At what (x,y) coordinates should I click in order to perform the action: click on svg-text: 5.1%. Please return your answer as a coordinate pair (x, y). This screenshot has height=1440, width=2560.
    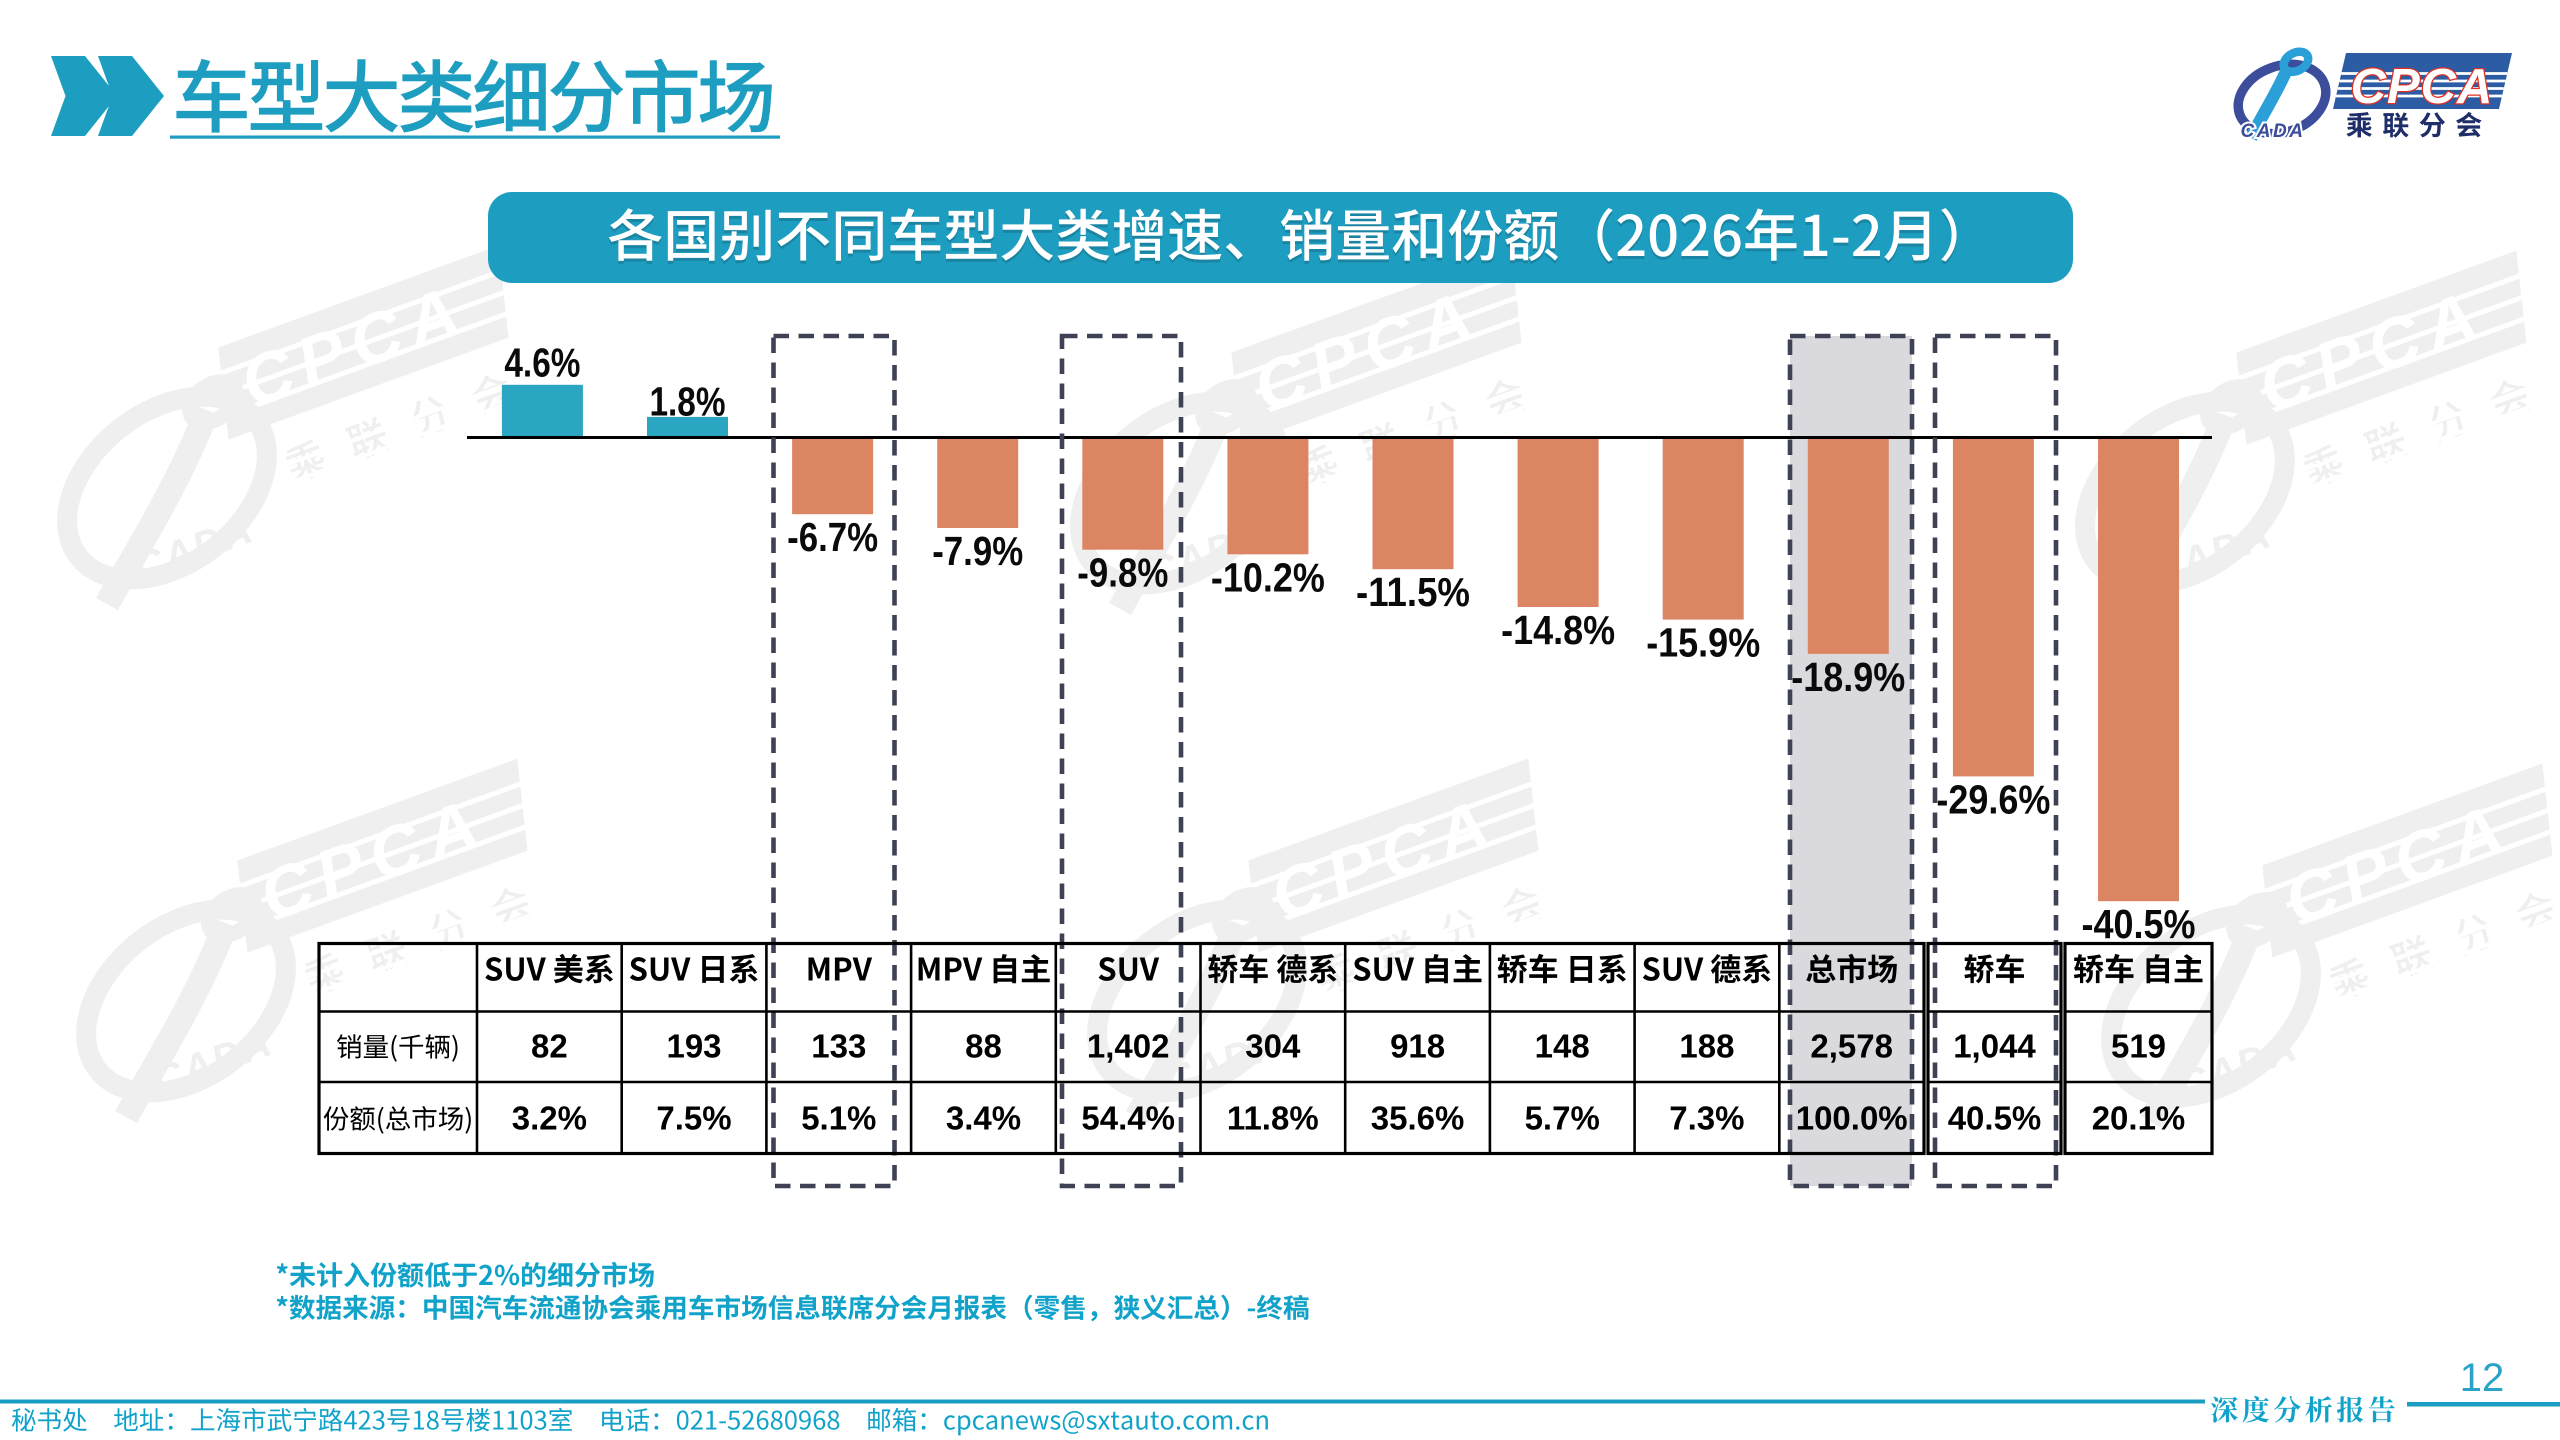
    Looking at the image, I should click on (838, 1118).